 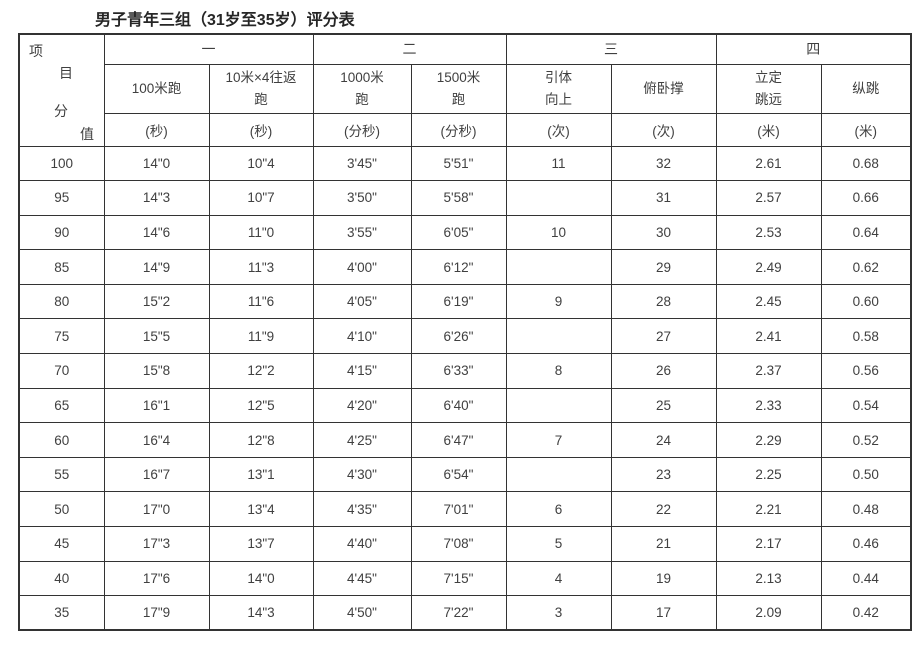 What do you see at coordinates (225, 20) in the screenshot?
I see `page-title: 男子青年三组（31岁至35岁）评分表` at bounding box center [225, 20].